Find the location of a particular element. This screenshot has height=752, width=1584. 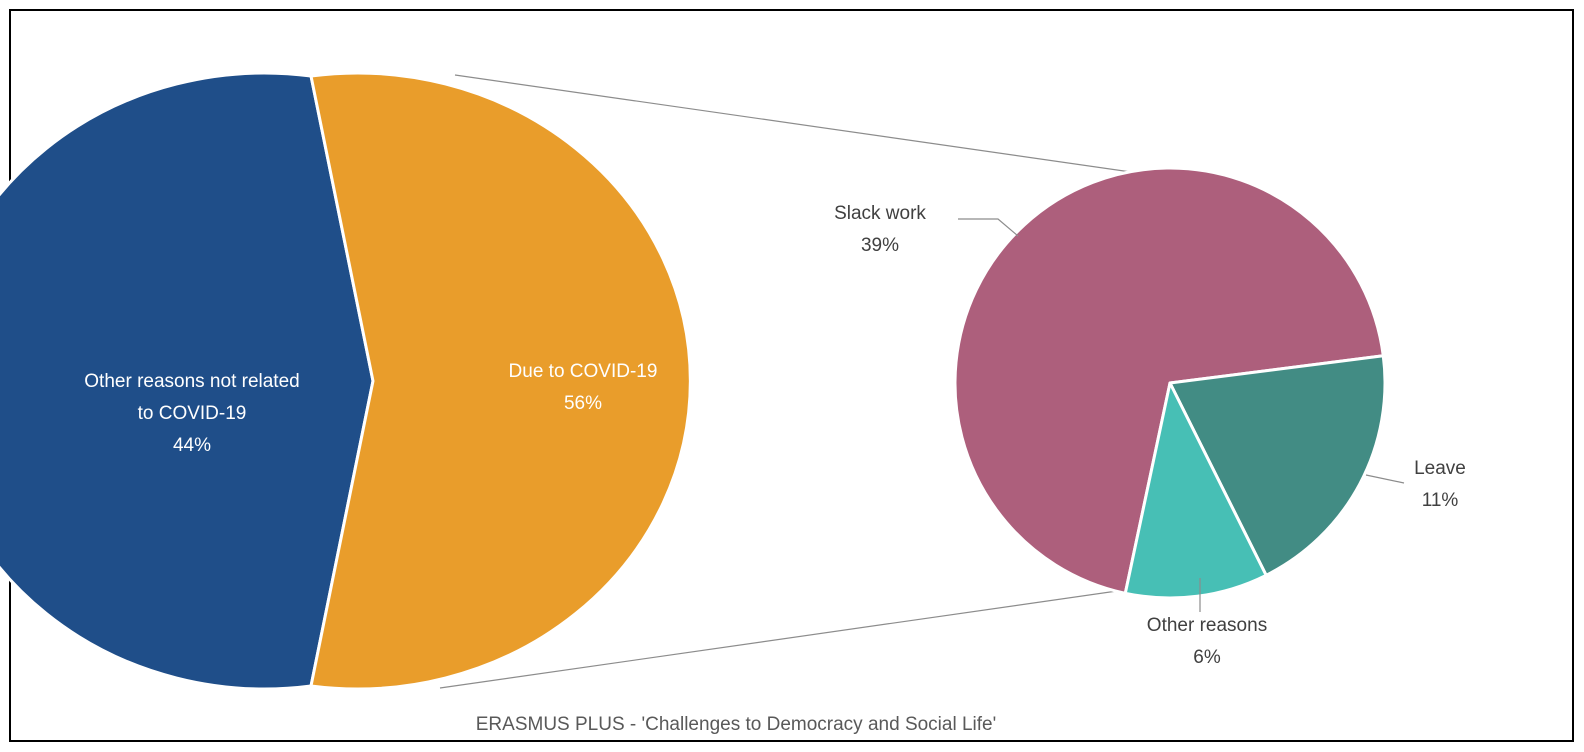

label-due-to-covid-19: Due to COVID-19 56% is located at coordinates (583, 387).